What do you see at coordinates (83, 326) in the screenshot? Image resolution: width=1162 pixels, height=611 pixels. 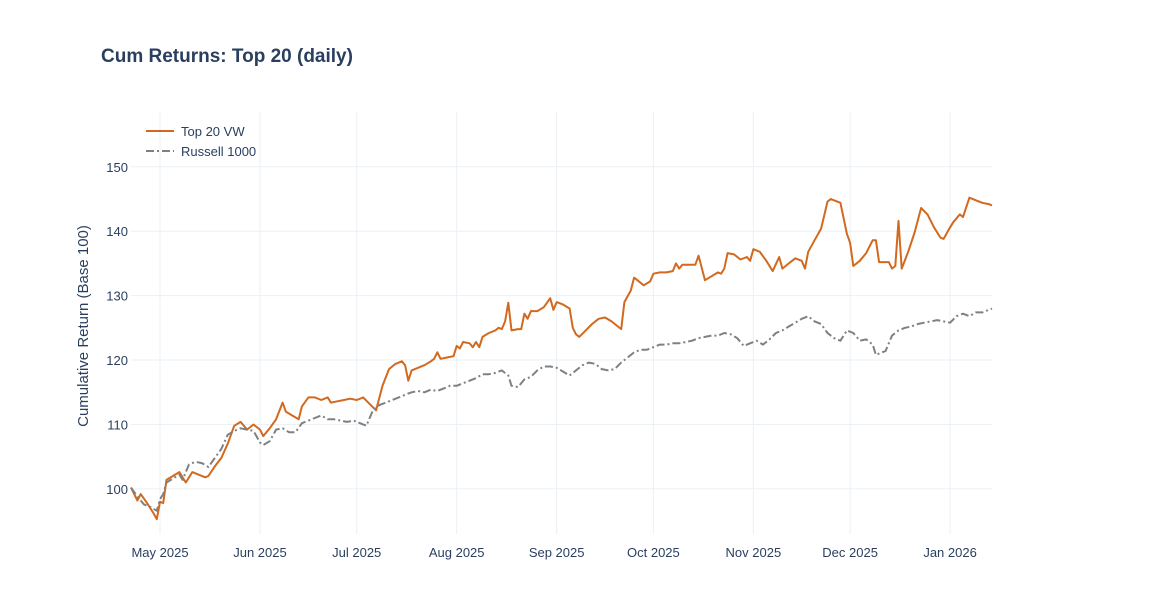 I see `y-axis-title: Cumulative Return (Base 100)` at bounding box center [83, 326].